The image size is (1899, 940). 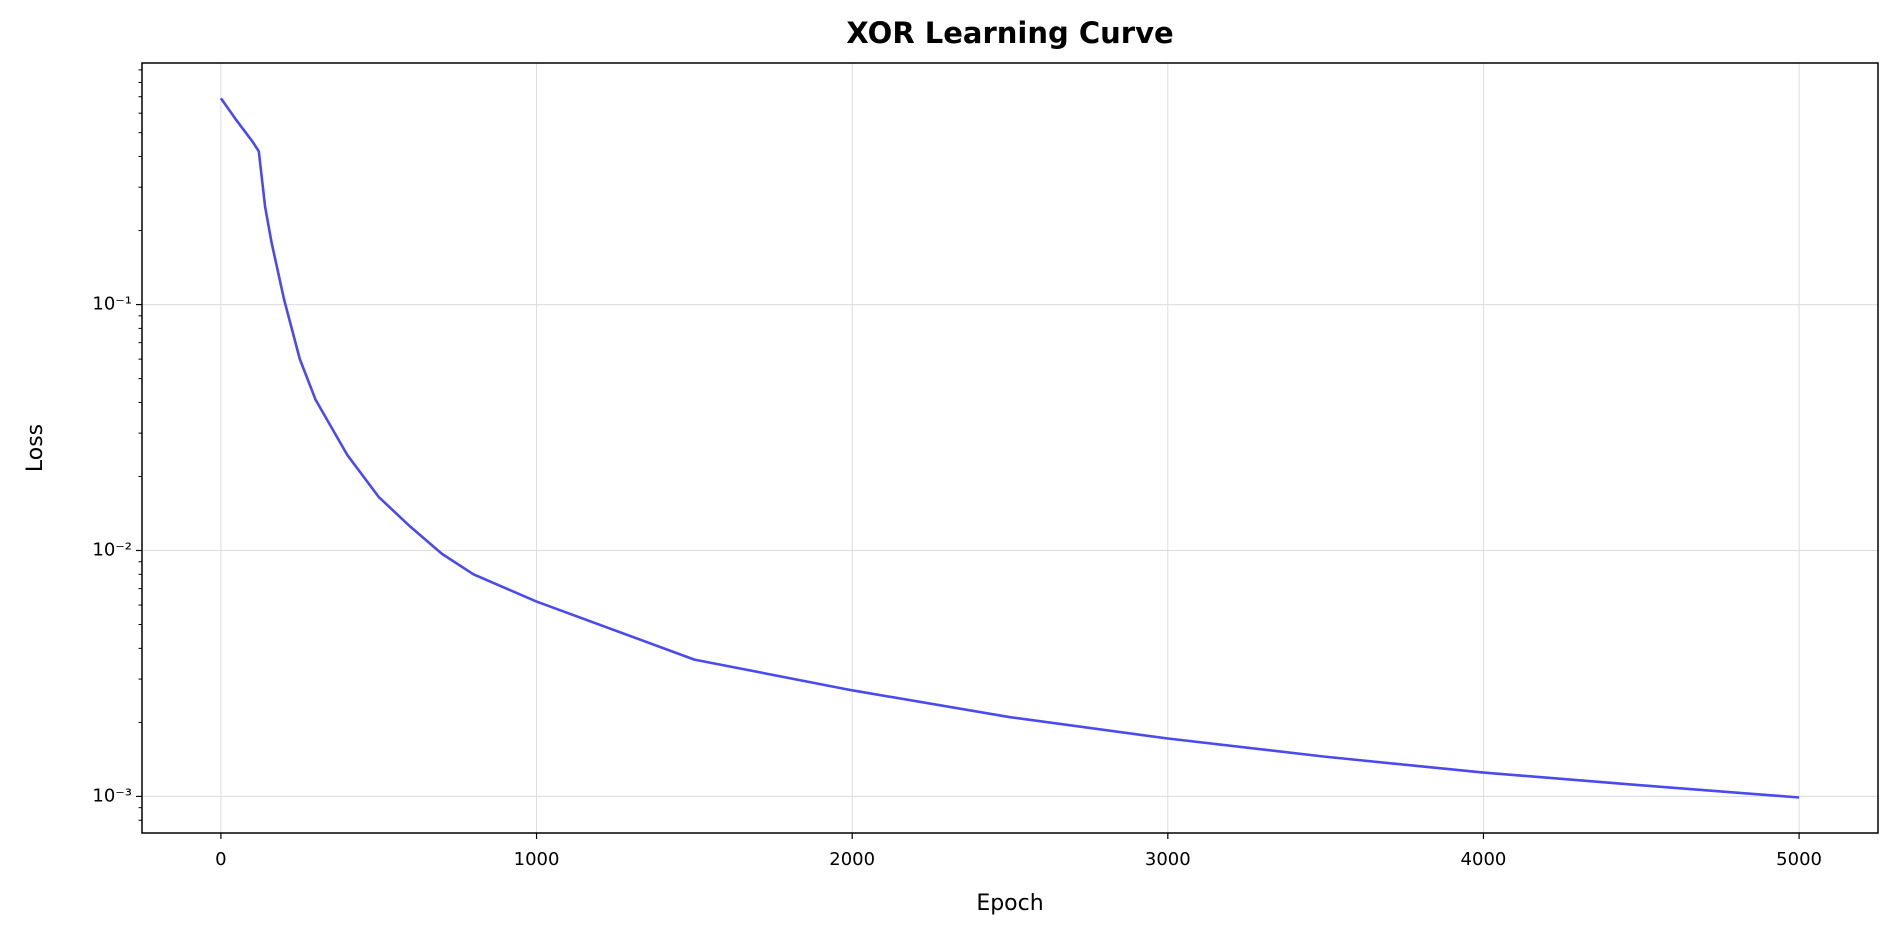 What do you see at coordinates (112, 549) in the screenshot?
I see `y-tick-label: 10⁻²` at bounding box center [112, 549].